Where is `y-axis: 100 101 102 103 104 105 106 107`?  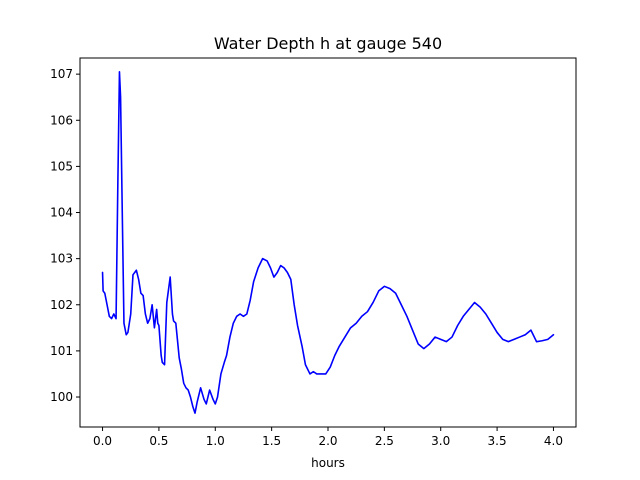 y-axis: 100 101 102 103 104 105 106 107 is located at coordinates (65, 235).